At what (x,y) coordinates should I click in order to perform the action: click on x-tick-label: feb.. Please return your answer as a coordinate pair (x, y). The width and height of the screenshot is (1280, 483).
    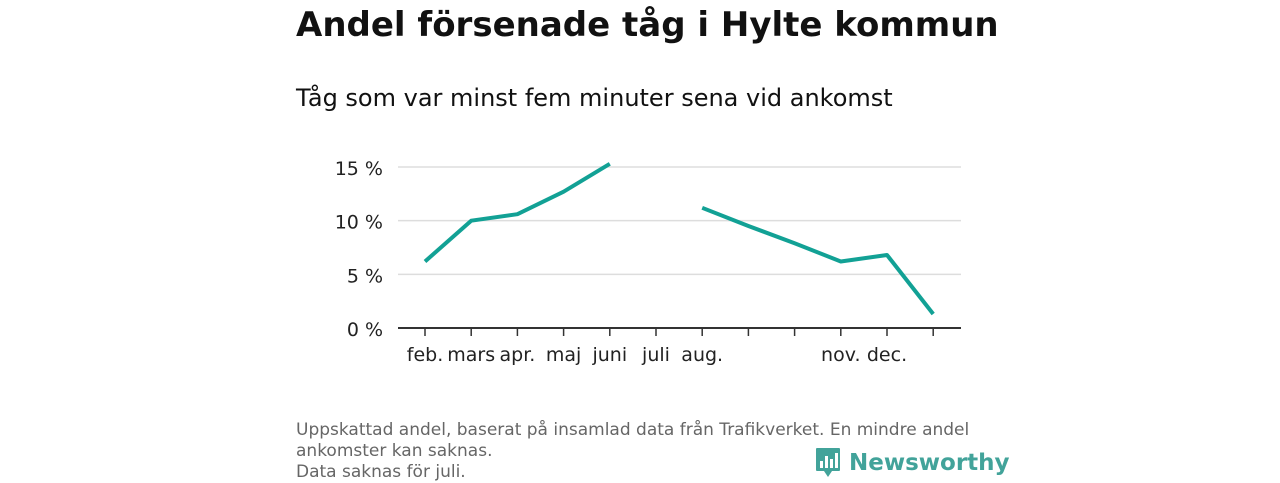
    Looking at the image, I should click on (425, 355).